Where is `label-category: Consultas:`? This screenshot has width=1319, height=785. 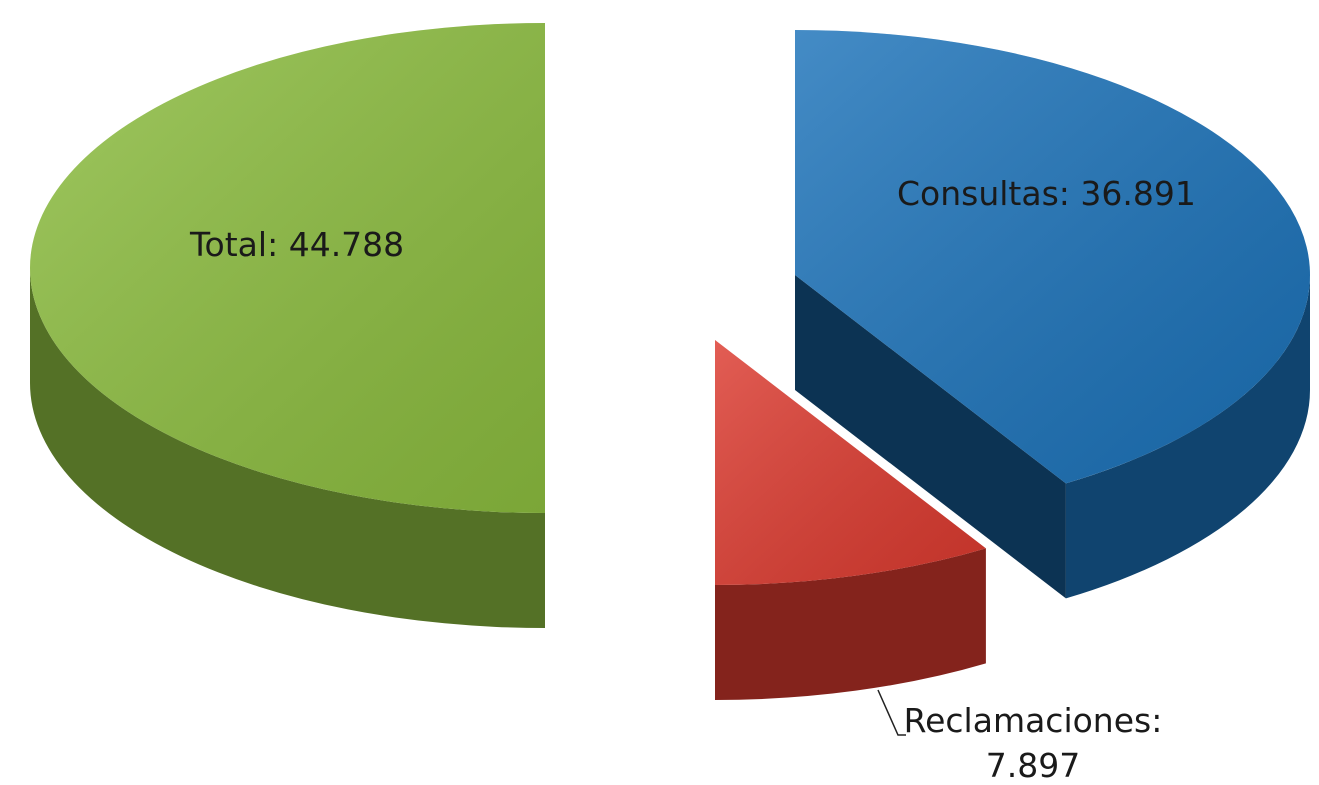 label-category: Consultas: is located at coordinates (983, 193).